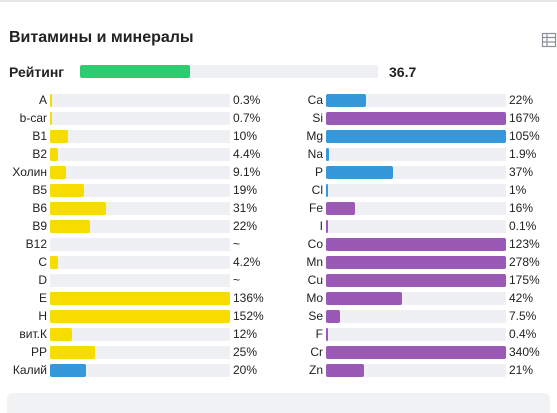 The width and height of the screenshot is (557, 413). What do you see at coordinates (42, 100) in the screenshot?
I see `vitamin-label: A` at bounding box center [42, 100].